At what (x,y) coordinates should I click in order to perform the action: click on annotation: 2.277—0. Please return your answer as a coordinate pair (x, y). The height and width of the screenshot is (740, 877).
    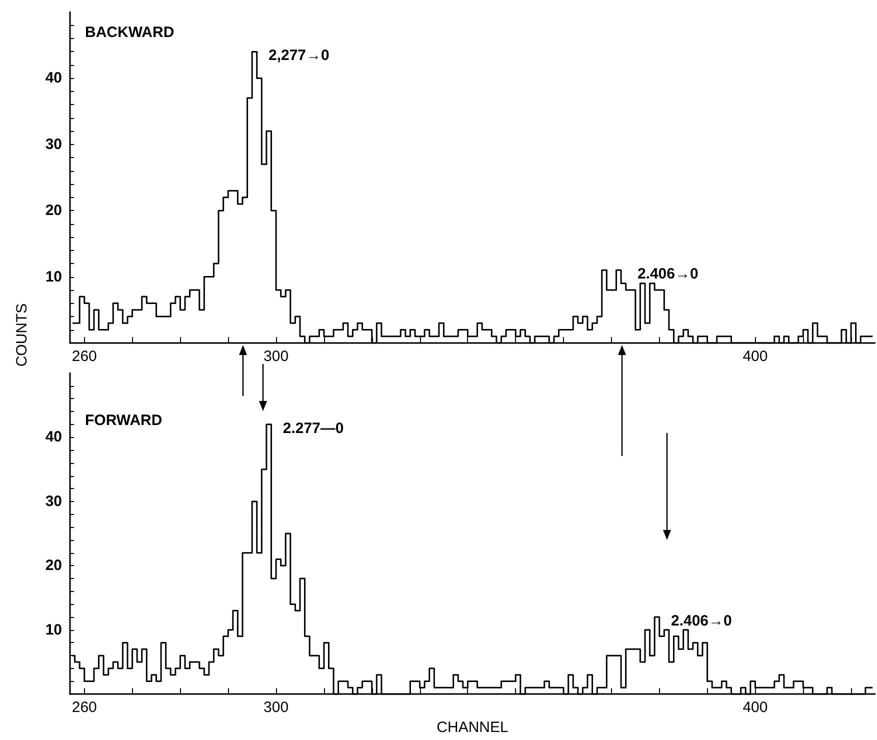
    Looking at the image, I should click on (313, 428).